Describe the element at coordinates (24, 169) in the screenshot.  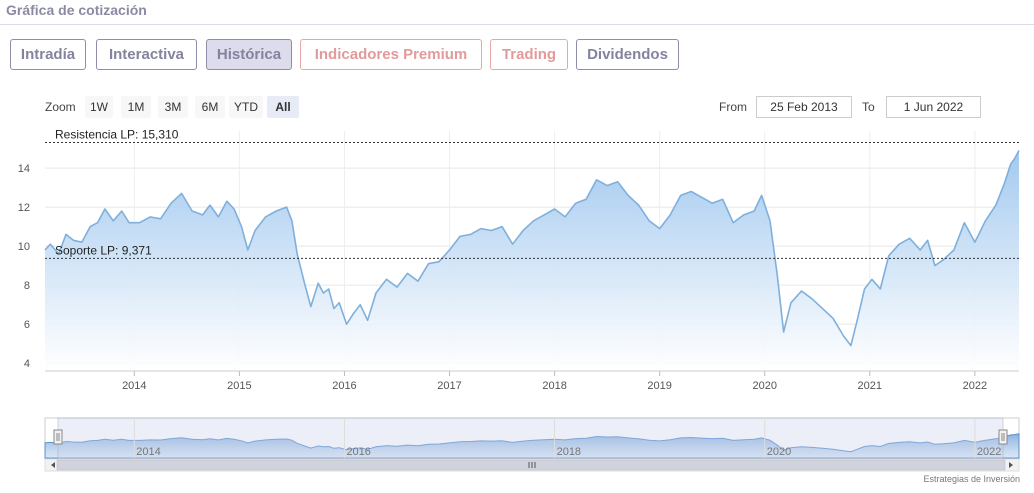
I see `y-tick-label: 14` at that location.